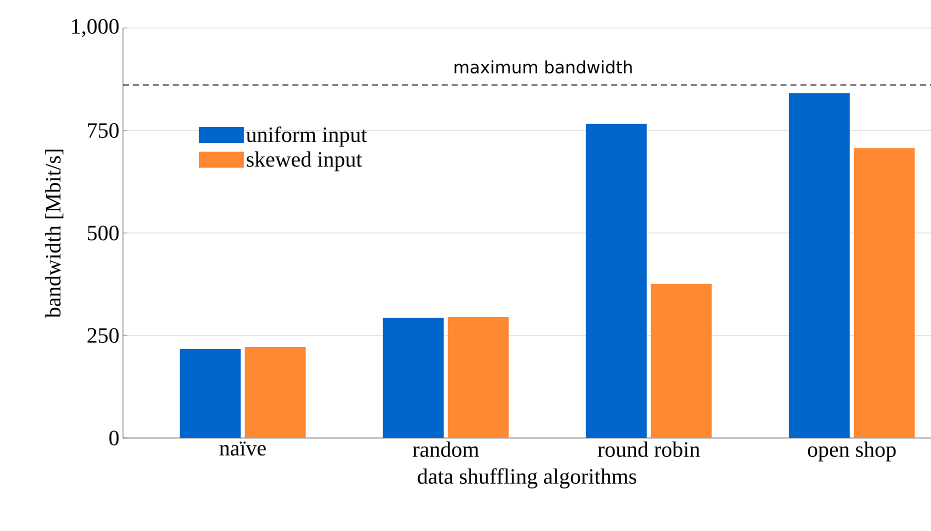 The height and width of the screenshot is (531, 931). What do you see at coordinates (445, 449) in the screenshot?
I see `x-tick-label: random` at bounding box center [445, 449].